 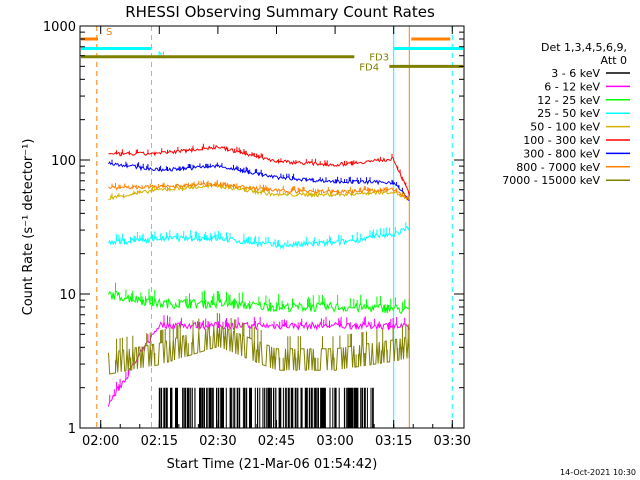 What do you see at coordinates (72, 429) in the screenshot?
I see `y-tick-label-0: 1` at bounding box center [72, 429].